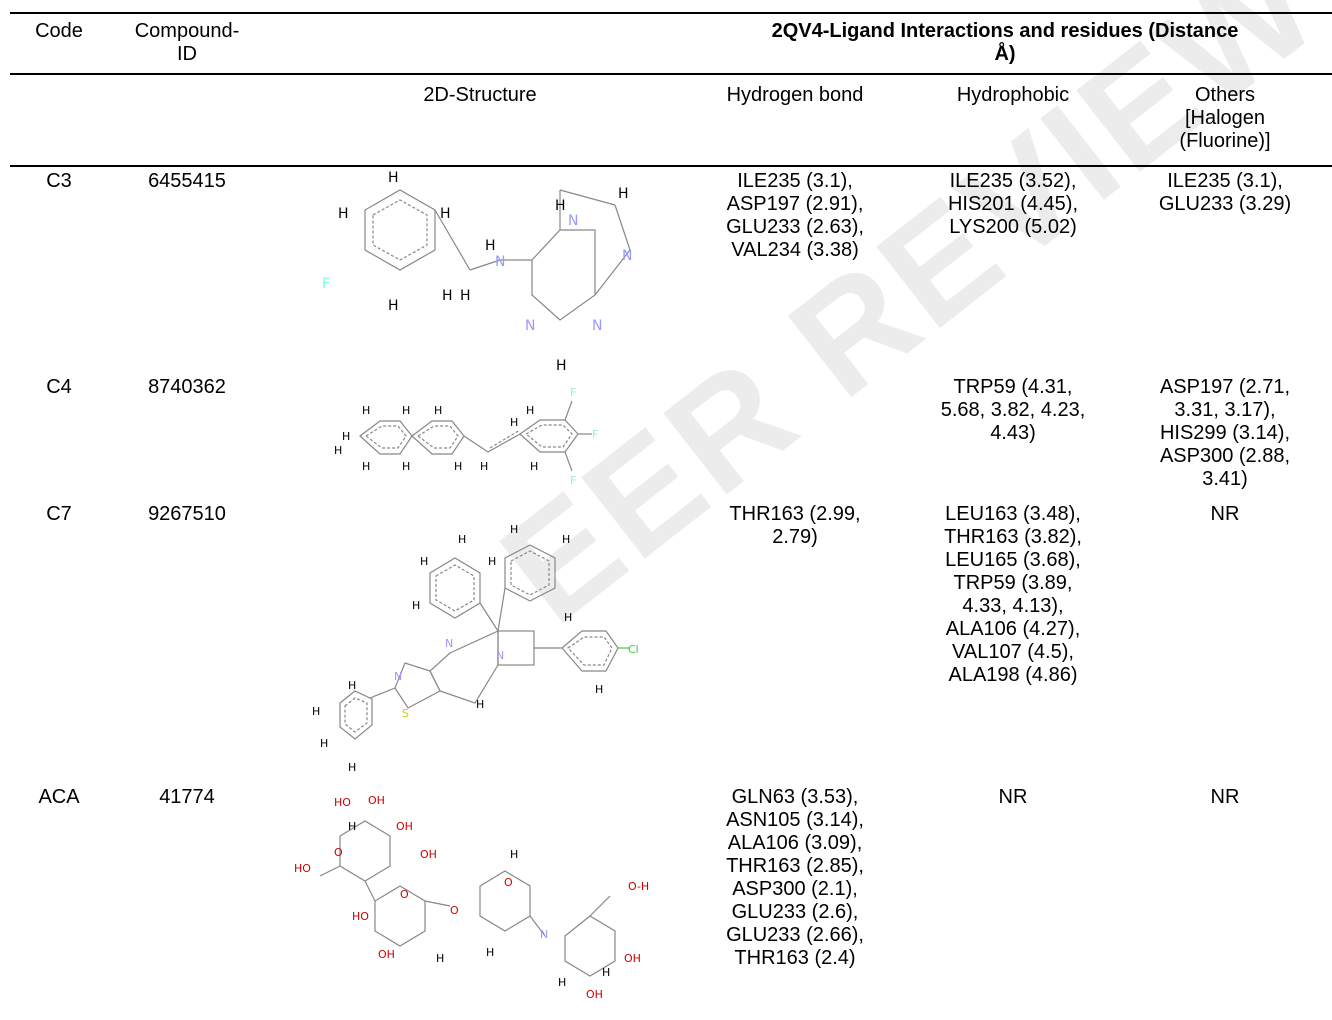  What do you see at coordinates (1225, 118) in the screenshot?
I see `header-others: Others [Halogen (Fluorine)]` at bounding box center [1225, 118].